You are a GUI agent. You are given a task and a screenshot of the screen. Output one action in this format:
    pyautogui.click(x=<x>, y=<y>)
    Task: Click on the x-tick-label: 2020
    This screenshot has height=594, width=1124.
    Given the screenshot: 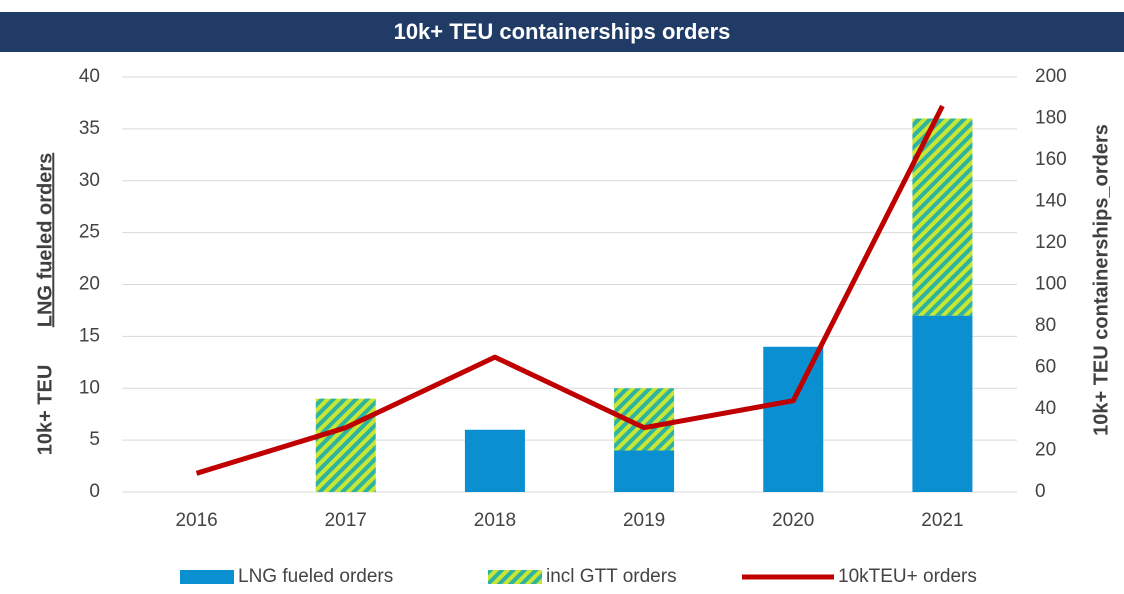 What is the action you would take?
    pyautogui.click(x=793, y=520)
    